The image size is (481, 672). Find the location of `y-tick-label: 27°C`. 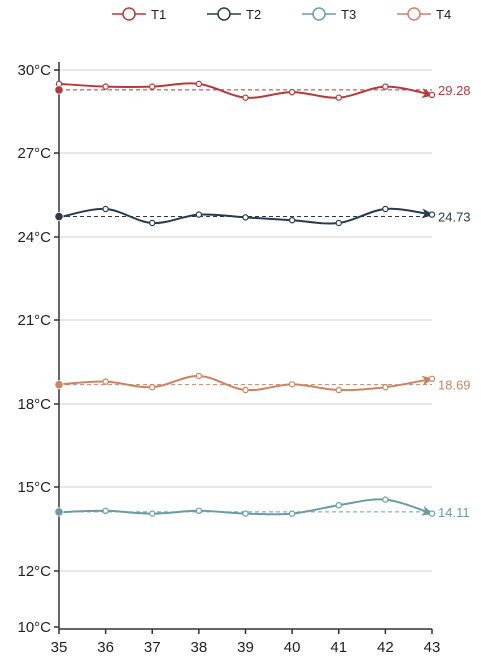

y-tick-label: 27°C is located at coordinates (34, 153).